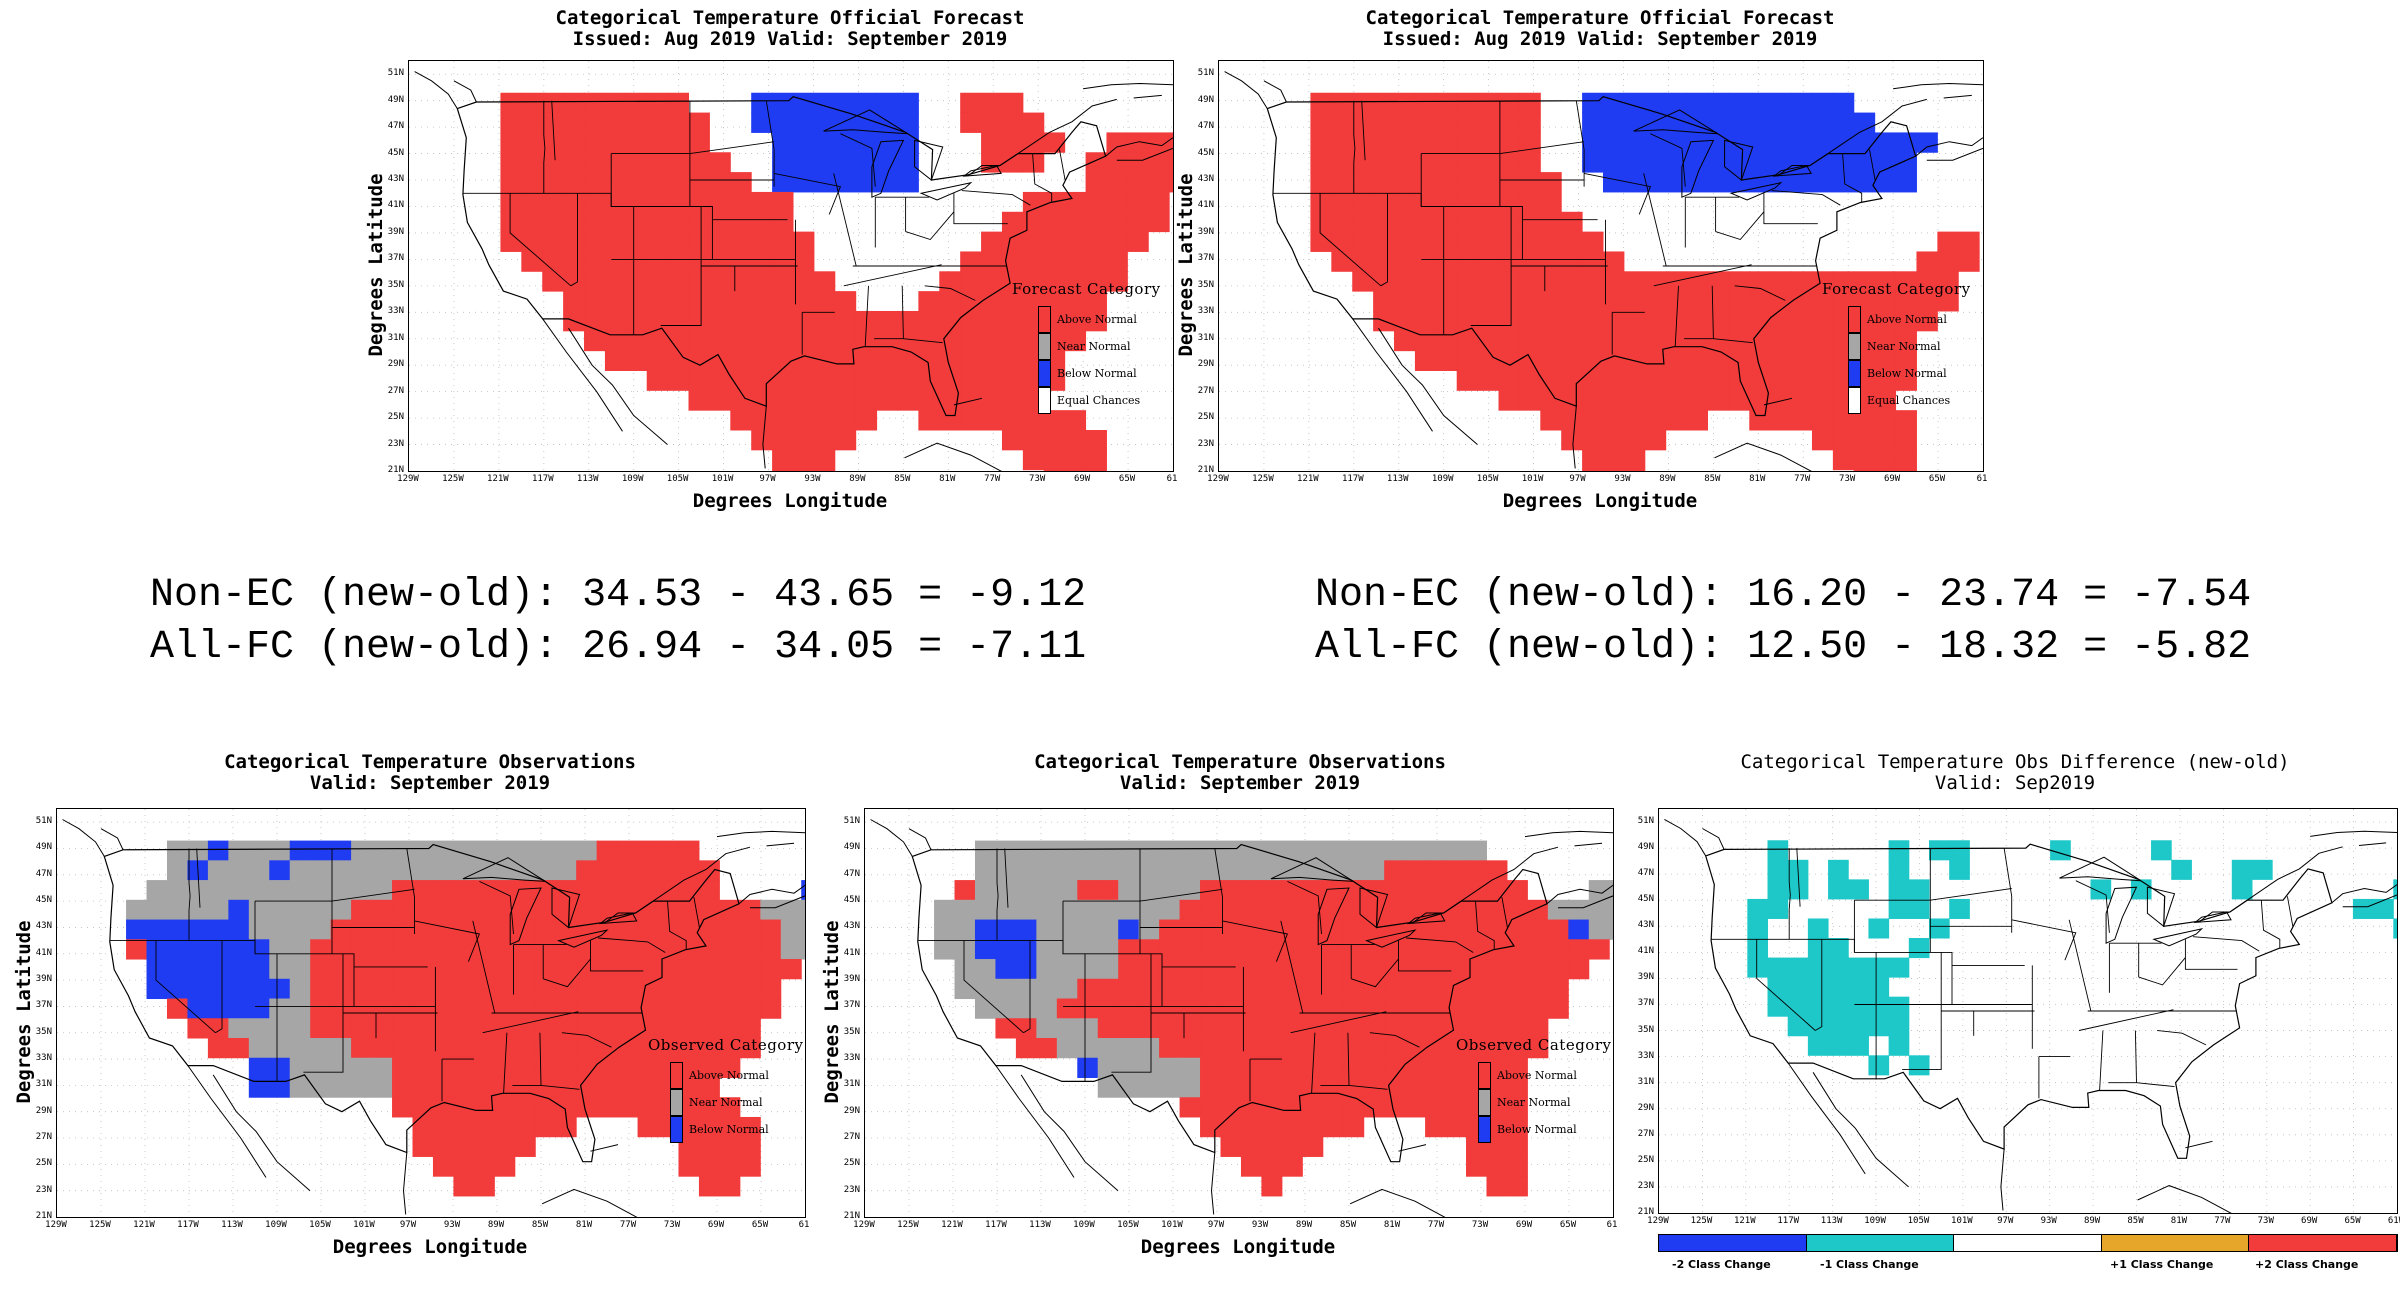 The height and width of the screenshot is (1306, 2400). I want to click on y-tick-label: 47N, so click(1645, 873).